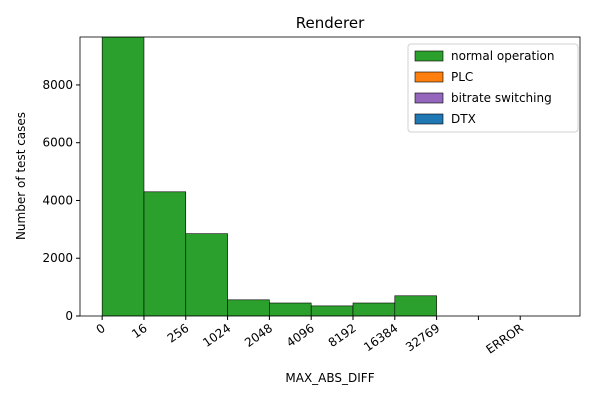  I want to click on x-tick-label: 256, so click(178, 333).